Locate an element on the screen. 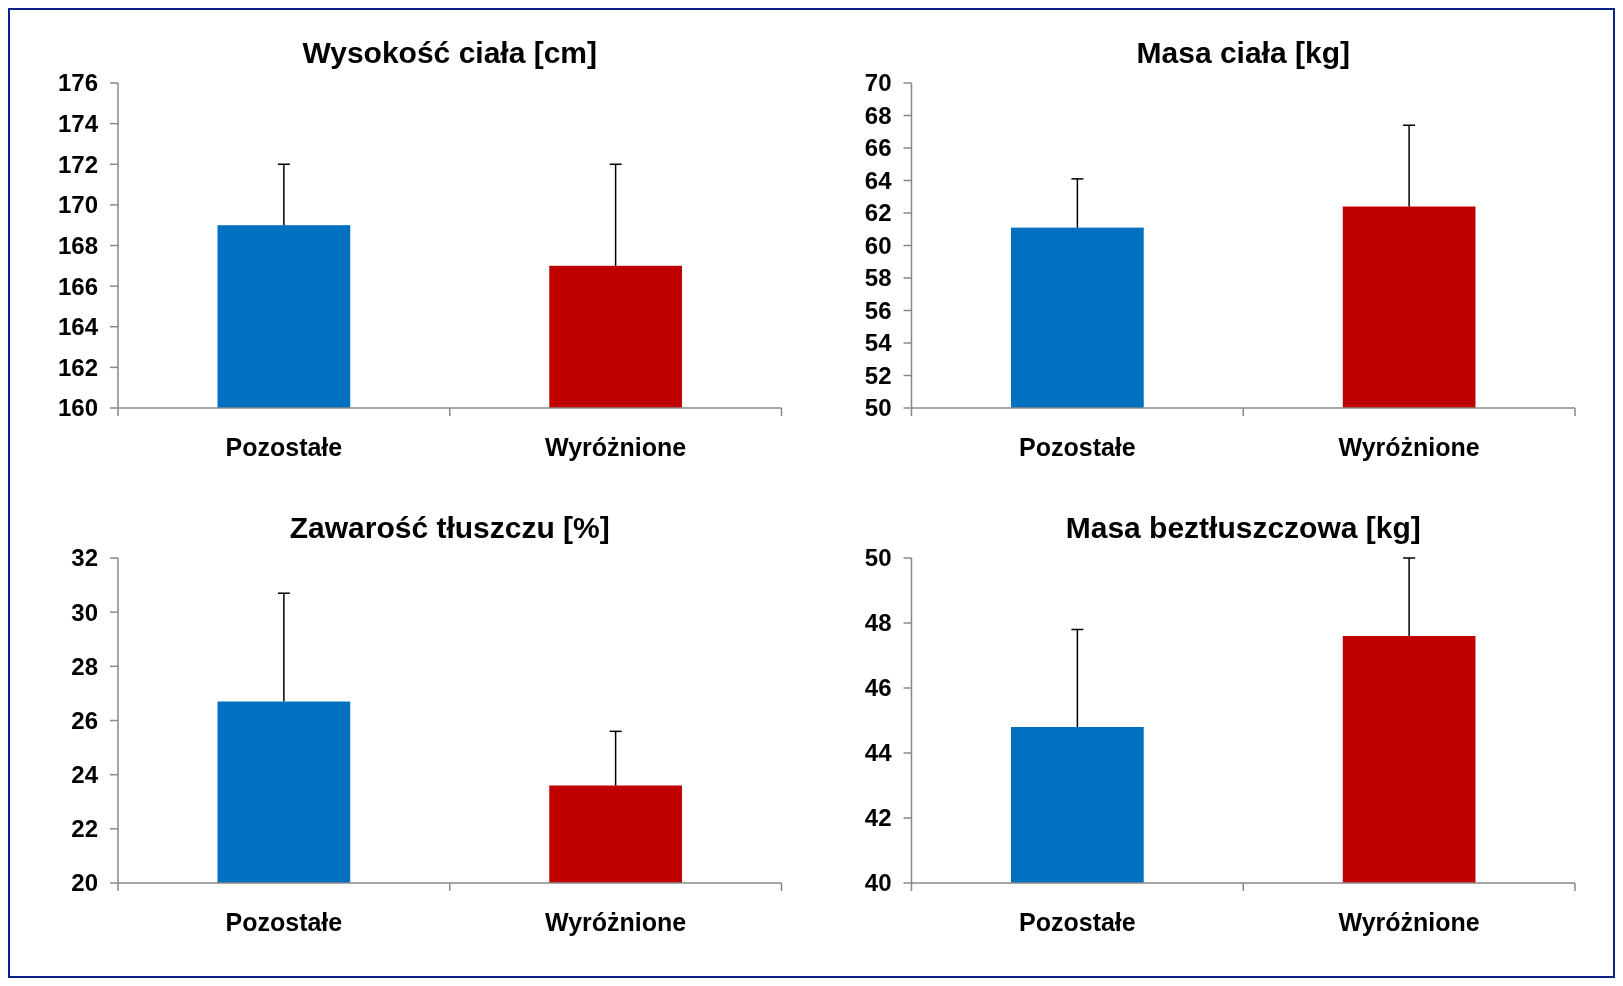  y-tick-label: 174 is located at coordinates (78, 124).